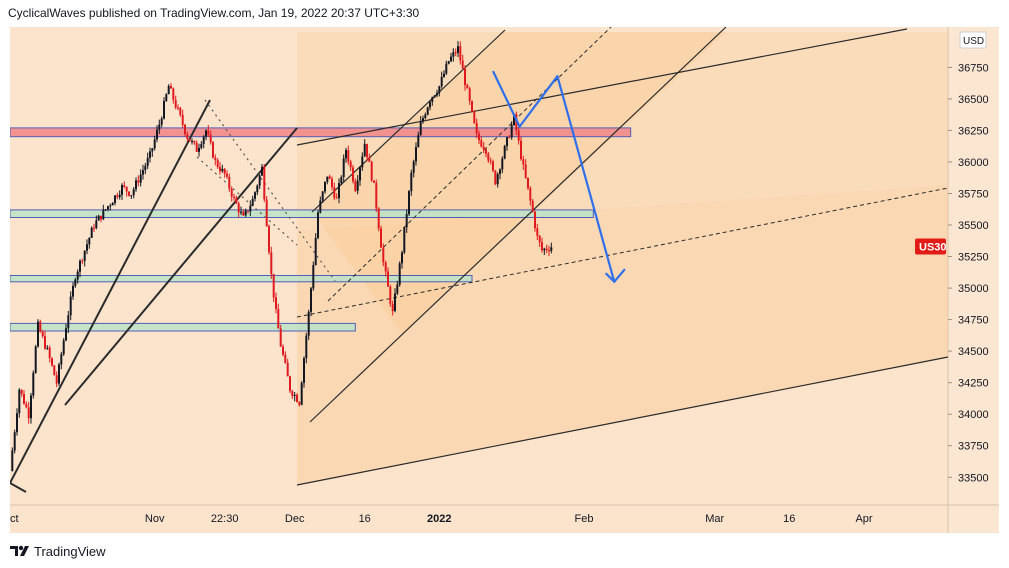 The image size is (1009, 568). I want to click on tradingview-logo-icon, so click(19, 550).